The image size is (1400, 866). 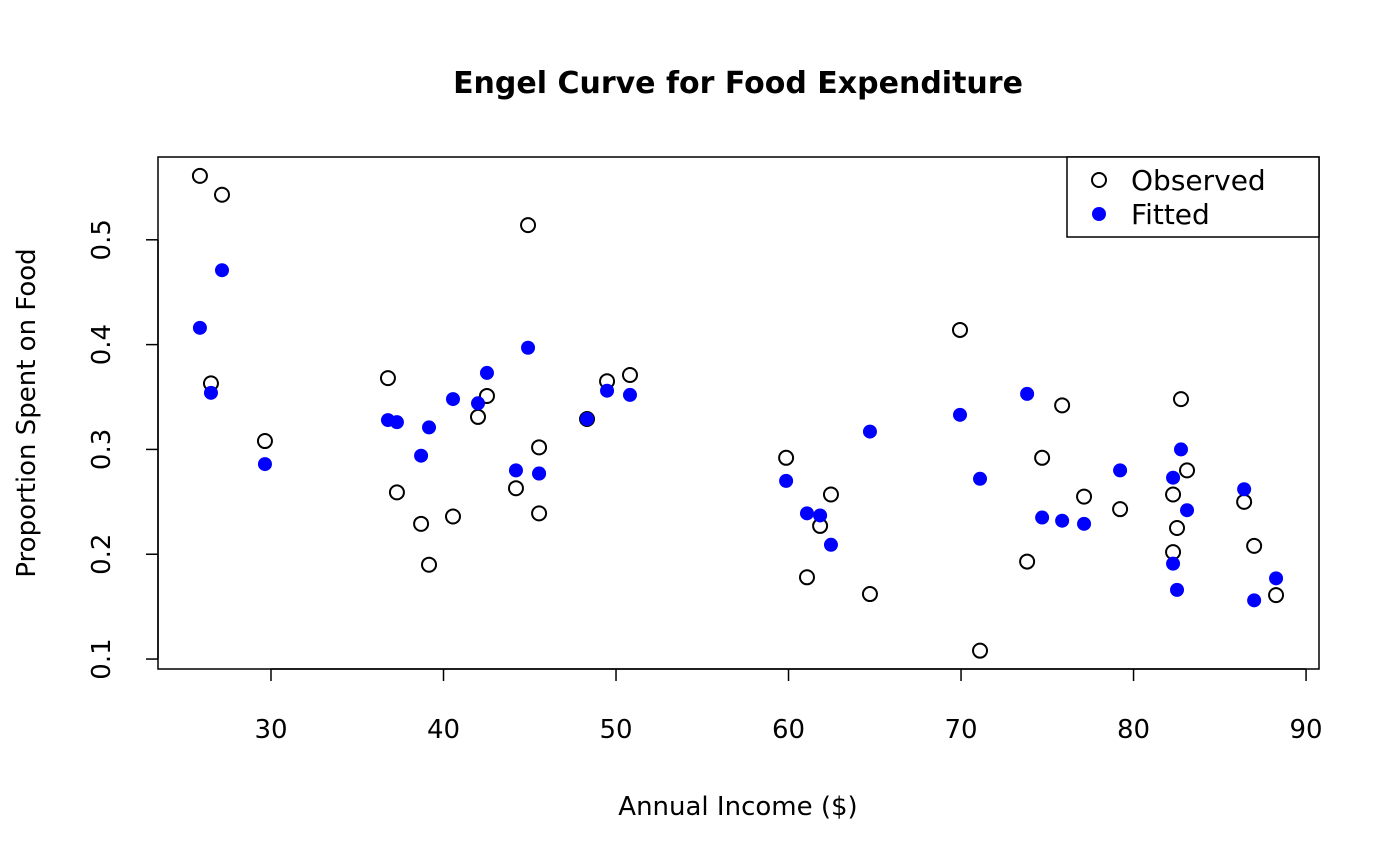 What do you see at coordinates (788, 730) in the screenshot?
I see `x-tick-label: 60` at bounding box center [788, 730].